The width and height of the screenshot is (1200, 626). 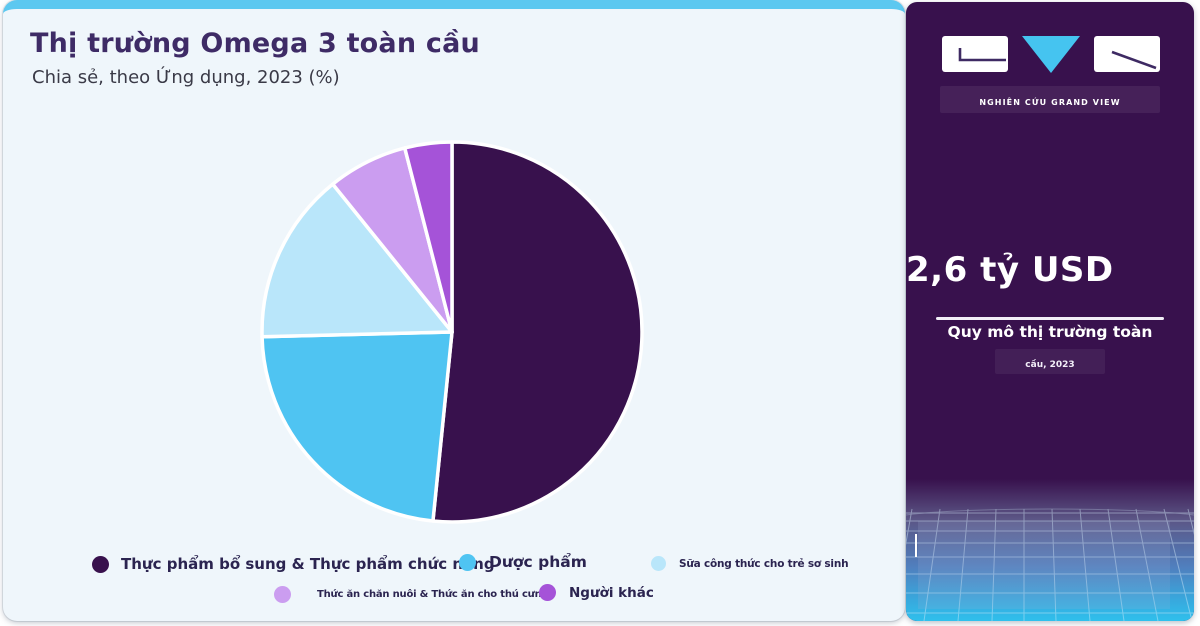 I want to click on legend-label-pharma: Dược phẩm, so click(x=538, y=562).